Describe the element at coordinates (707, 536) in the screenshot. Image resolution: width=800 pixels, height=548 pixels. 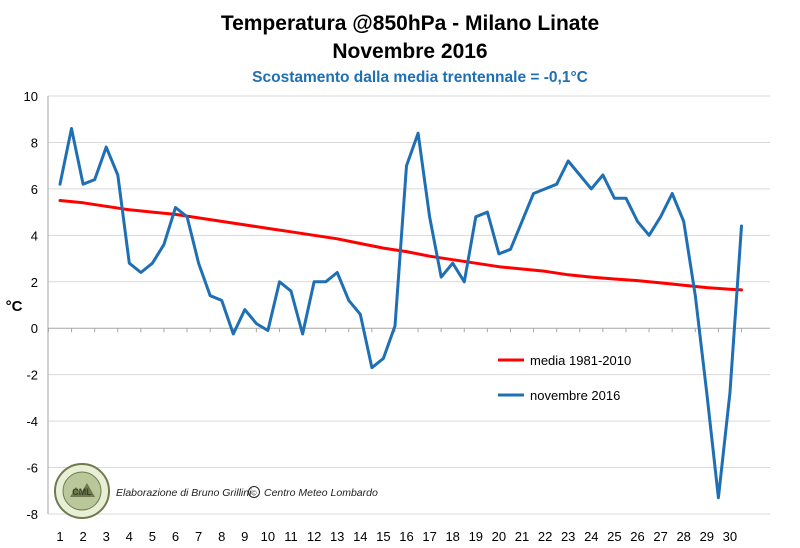
I see `x-tick-label: 29` at that location.